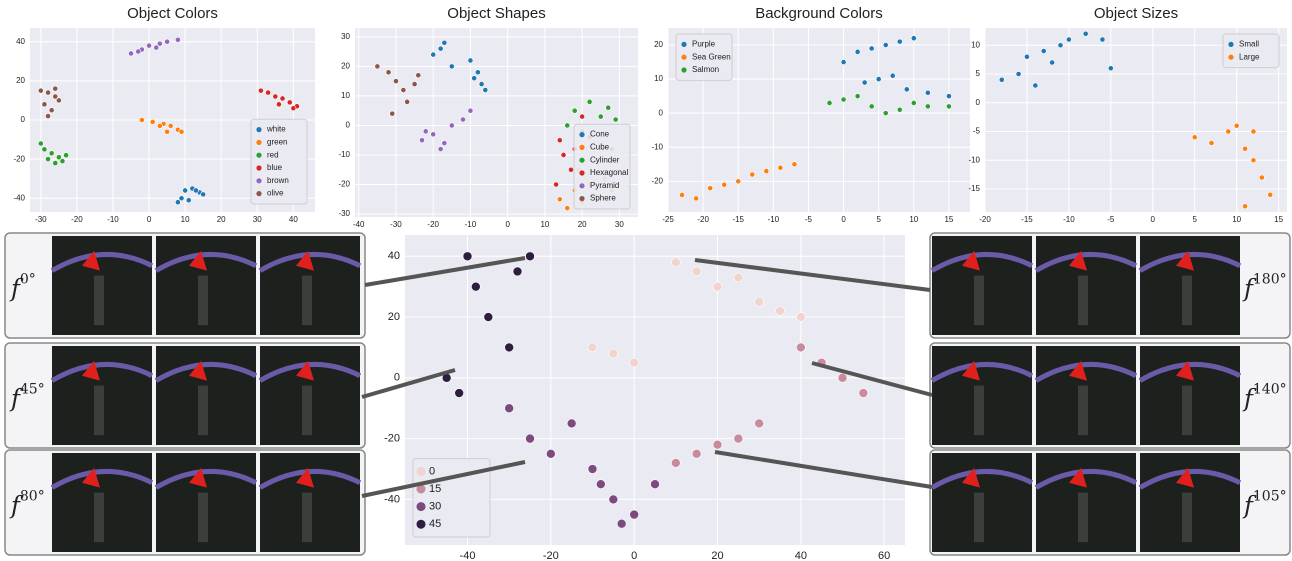 The height and width of the screenshot is (561, 1292). What do you see at coordinates (278, 180) in the screenshot?
I see `legend-label: brown` at bounding box center [278, 180].